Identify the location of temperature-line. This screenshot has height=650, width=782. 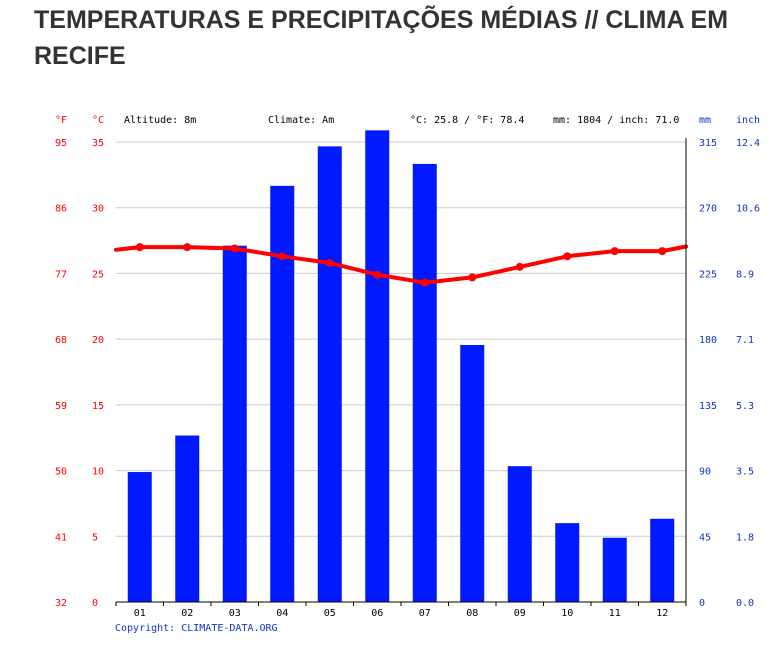
(401, 265).